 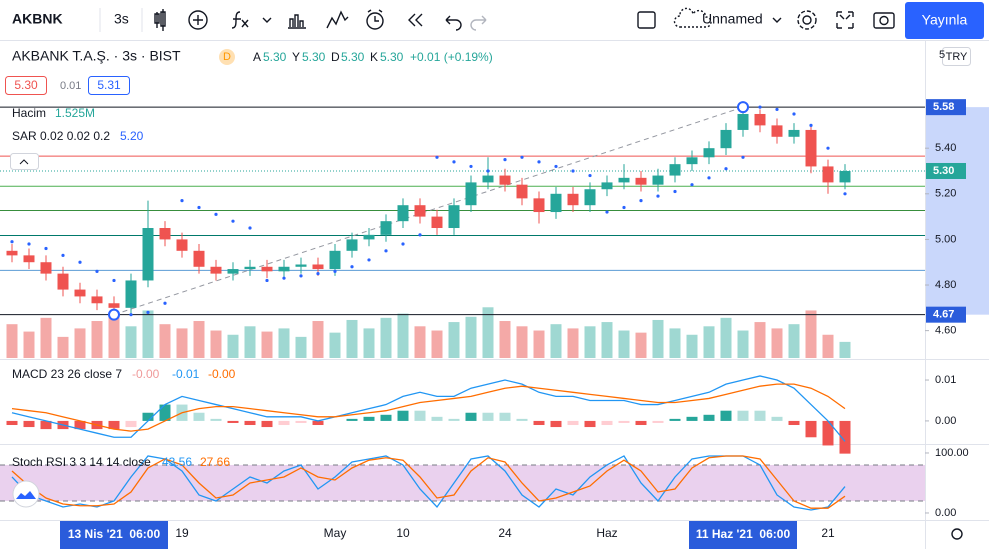 What do you see at coordinates (743, 534) in the screenshot?
I see `time-highlight: 11 Haz '21 06:00` at bounding box center [743, 534].